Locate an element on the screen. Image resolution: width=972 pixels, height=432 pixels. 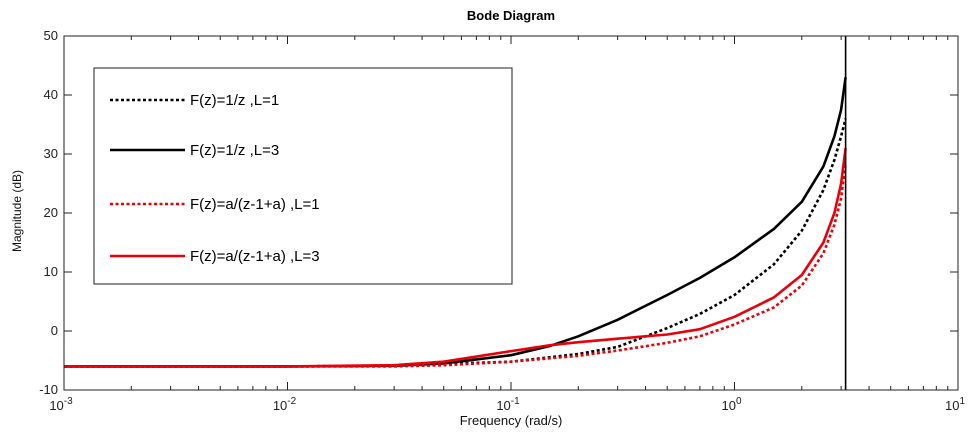
y-tick-label: 40 is located at coordinates (51, 94).